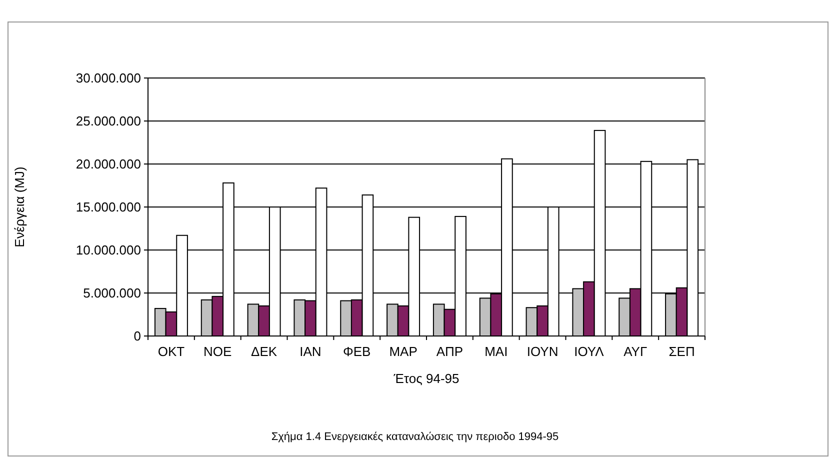  What do you see at coordinates (450, 351) in the screenshot?
I see `x-tick-label: ΑΠΡ` at bounding box center [450, 351].